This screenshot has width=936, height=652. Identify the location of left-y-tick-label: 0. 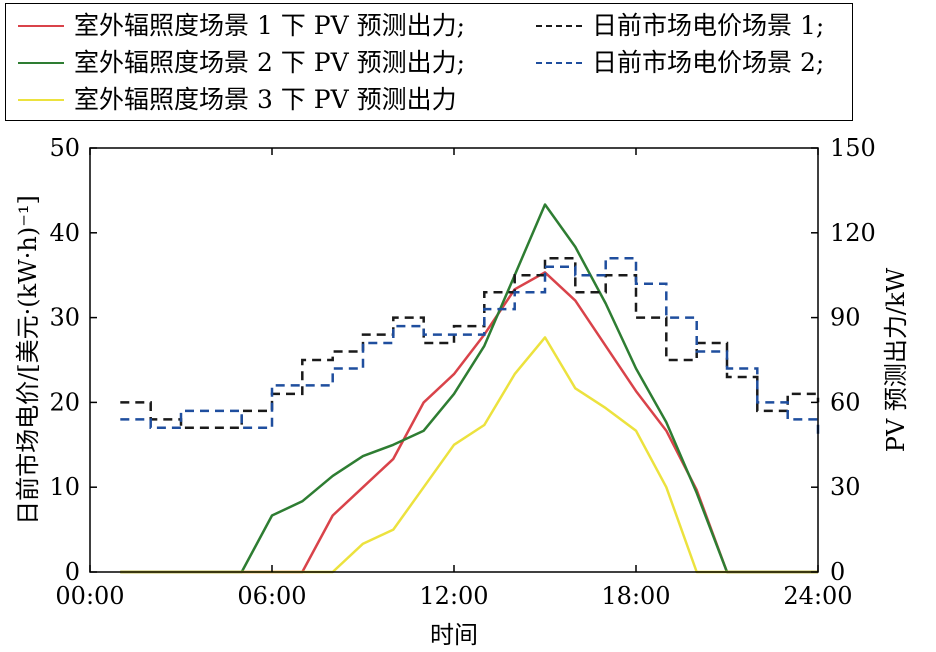
(72, 572).